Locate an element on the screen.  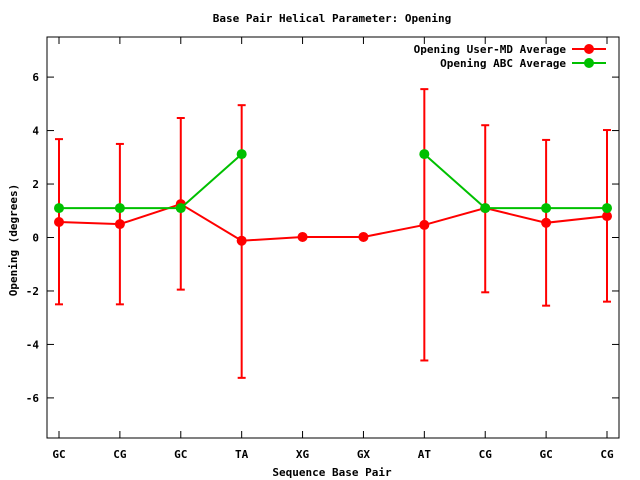
y-tick-label: 4 is located at coordinates (35, 131).